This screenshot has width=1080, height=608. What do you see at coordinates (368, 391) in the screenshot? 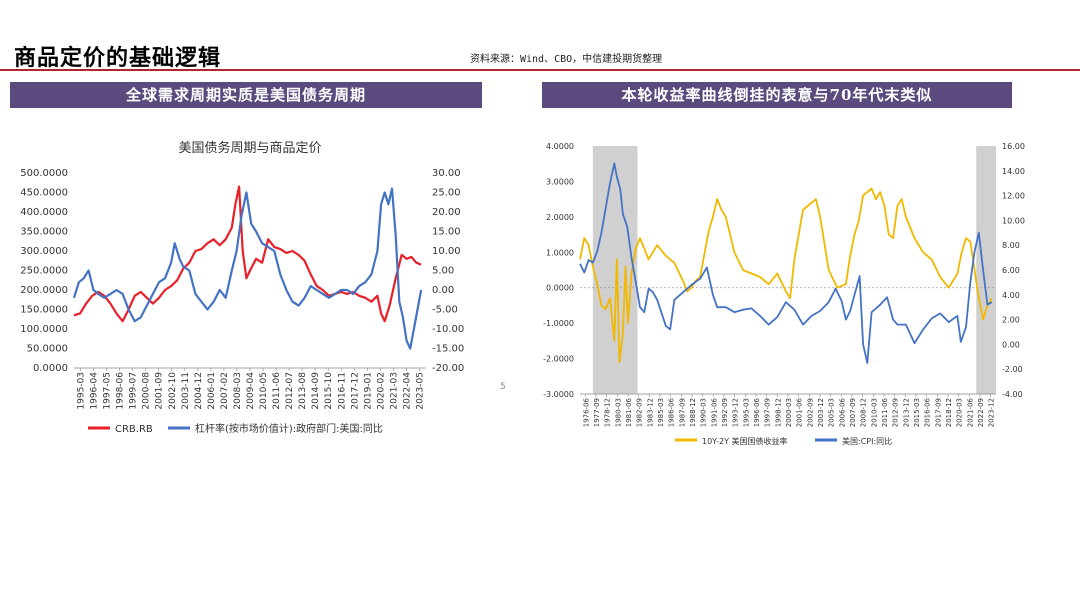
I see `x-tick-label: 2019-01` at bounding box center [368, 391].